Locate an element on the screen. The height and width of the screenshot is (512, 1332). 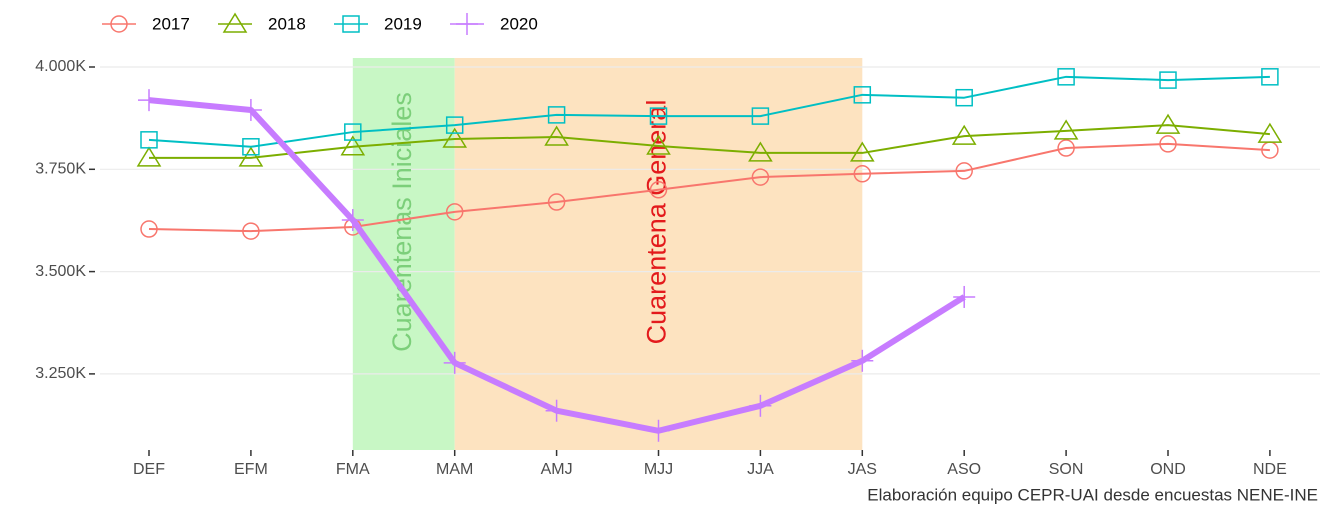
legend-label: 2019 is located at coordinates (403, 23).